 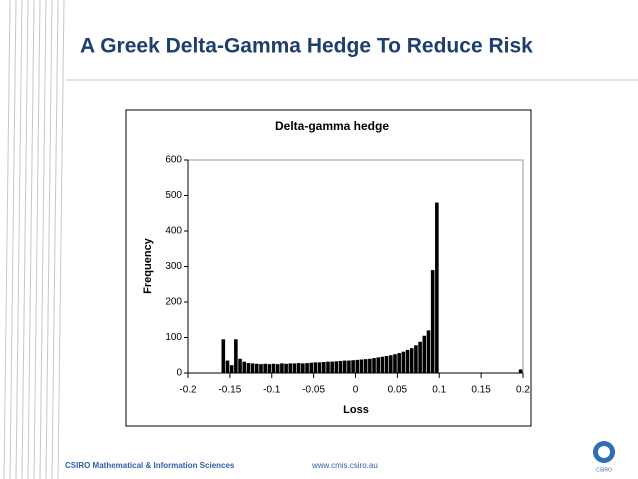 I want to click on x-tick-label: 0.1, so click(x=439, y=390).